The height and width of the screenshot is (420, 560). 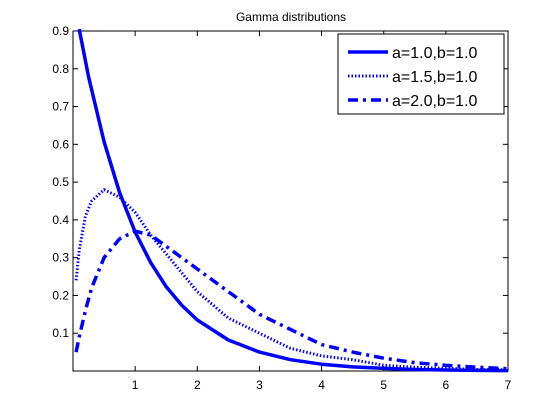 What do you see at coordinates (60, 144) in the screenshot?
I see `y-tick-label: 0.6` at bounding box center [60, 144].